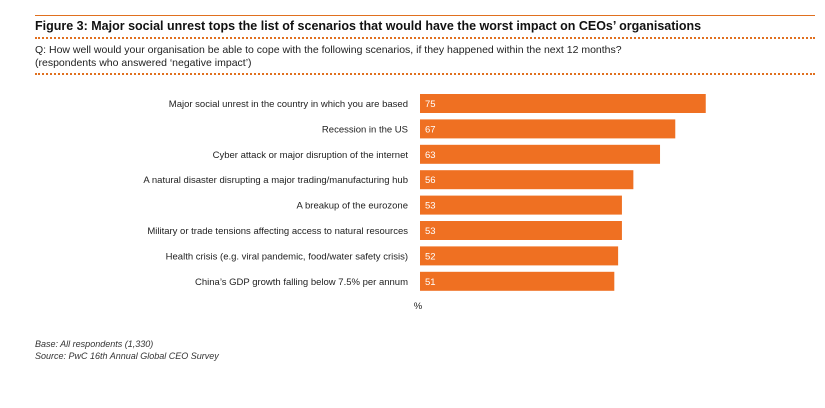  Describe the element at coordinates (430, 282) in the screenshot. I see `data-label: 51` at that location.